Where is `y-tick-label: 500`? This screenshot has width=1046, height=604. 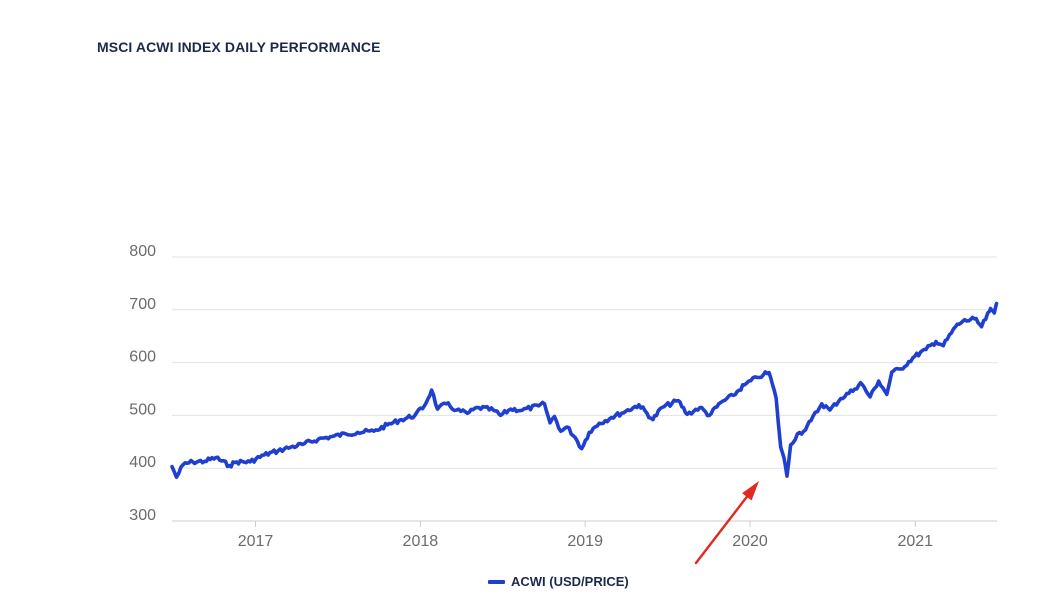 y-tick-label: 500 is located at coordinates (142, 409).